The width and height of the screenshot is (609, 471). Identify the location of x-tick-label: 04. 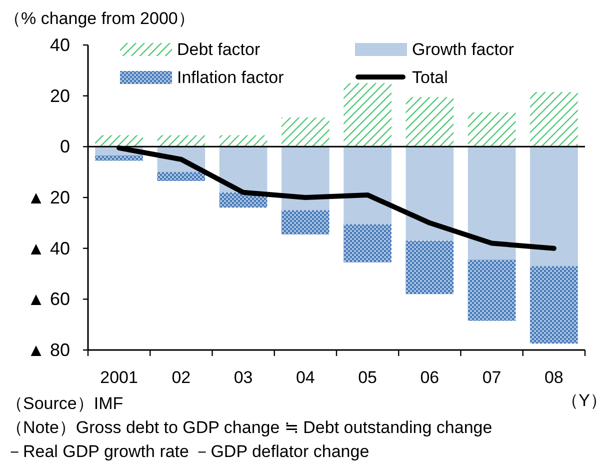
(305, 377).